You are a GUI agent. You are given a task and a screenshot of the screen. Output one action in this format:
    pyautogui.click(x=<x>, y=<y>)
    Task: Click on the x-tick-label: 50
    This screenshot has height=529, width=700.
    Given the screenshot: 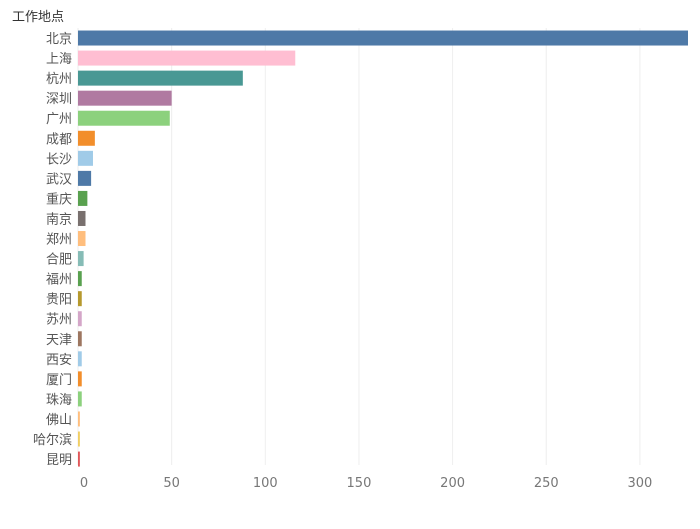 What is the action you would take?
    pyautogui.click(x=171, y=483)
    